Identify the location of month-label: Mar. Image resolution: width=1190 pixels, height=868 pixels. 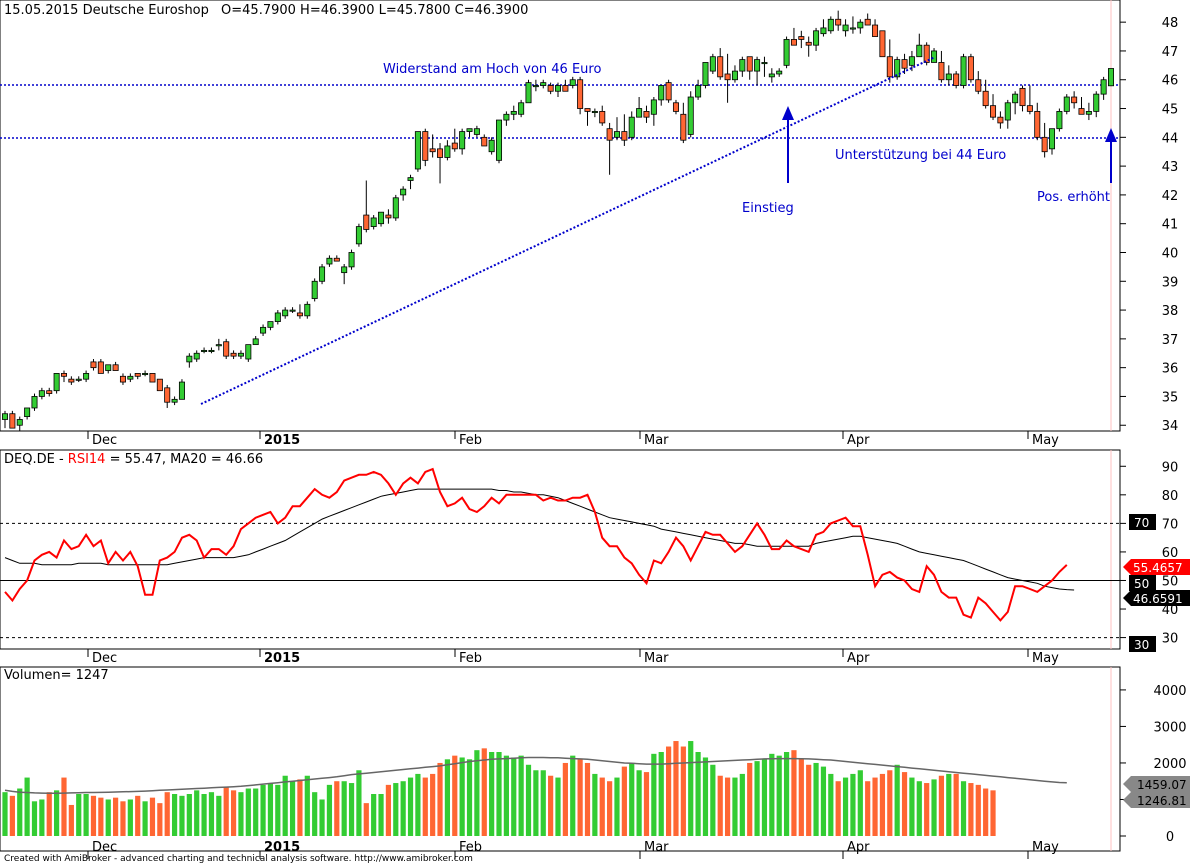
(656, 847).